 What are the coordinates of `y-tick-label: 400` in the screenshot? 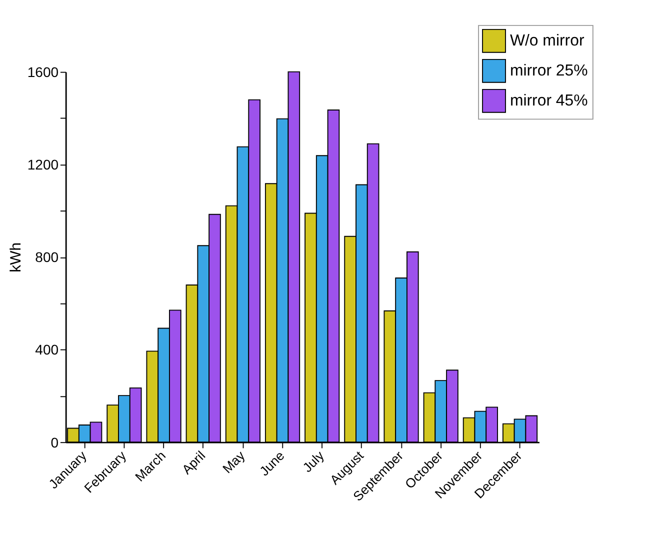 It's located at (47, 350).